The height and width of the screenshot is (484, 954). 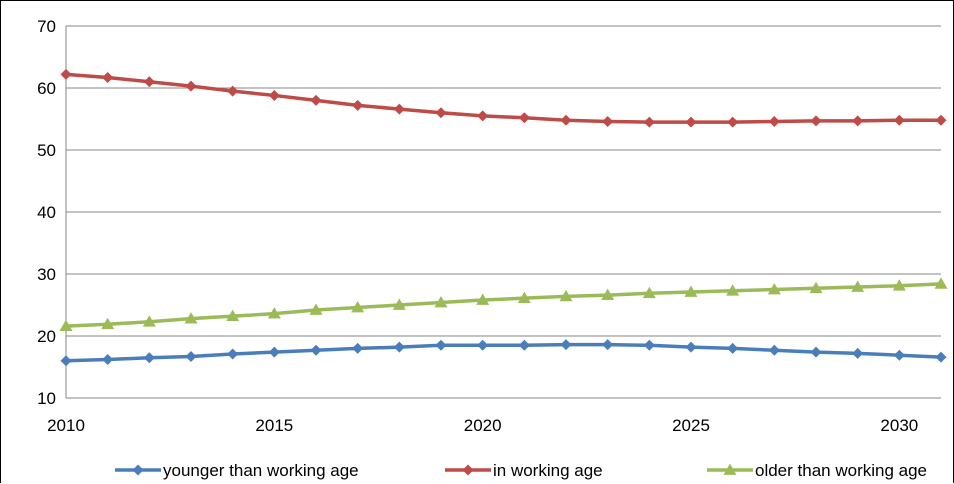 What do you see at coordinates (46, 274) in the screenshot?
I see `y-tick-label: 30` at bounding box center [46, 274].